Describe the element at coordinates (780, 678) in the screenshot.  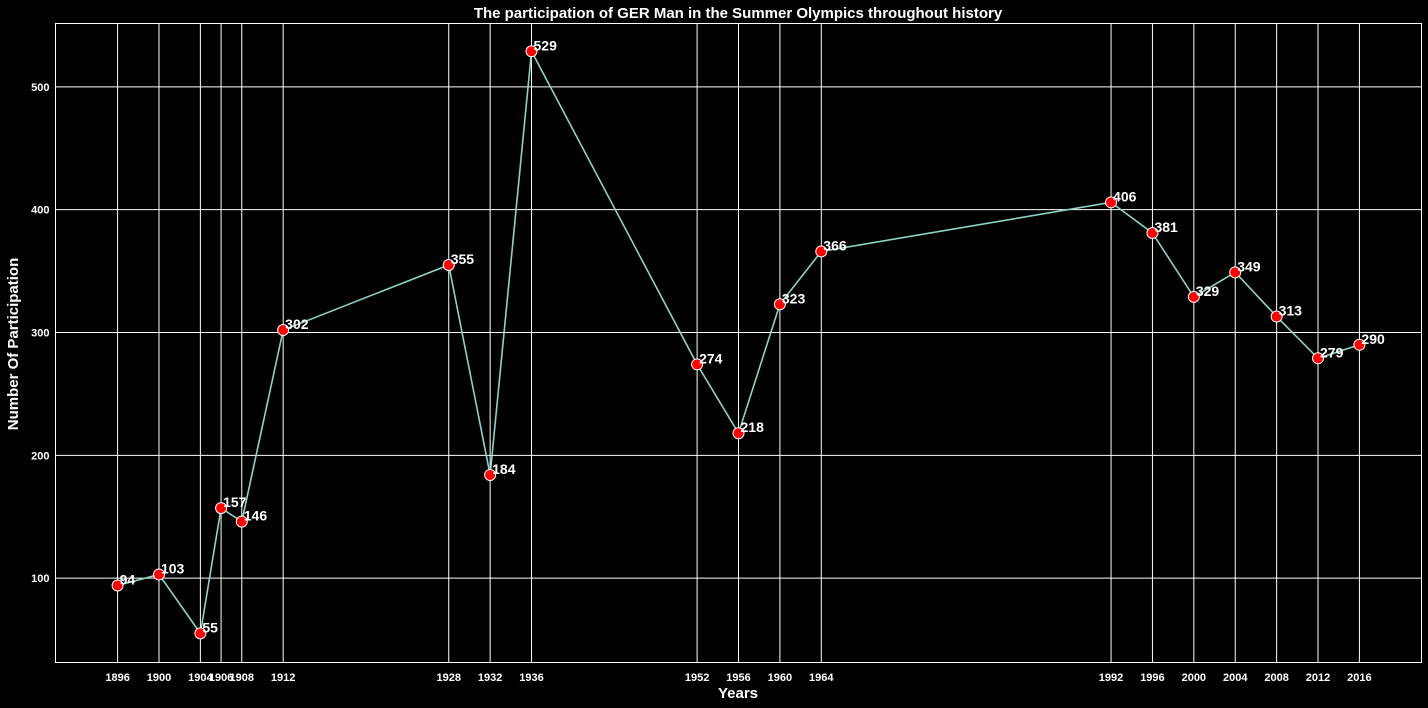
I see `x-tick-label: 1960` at that location.